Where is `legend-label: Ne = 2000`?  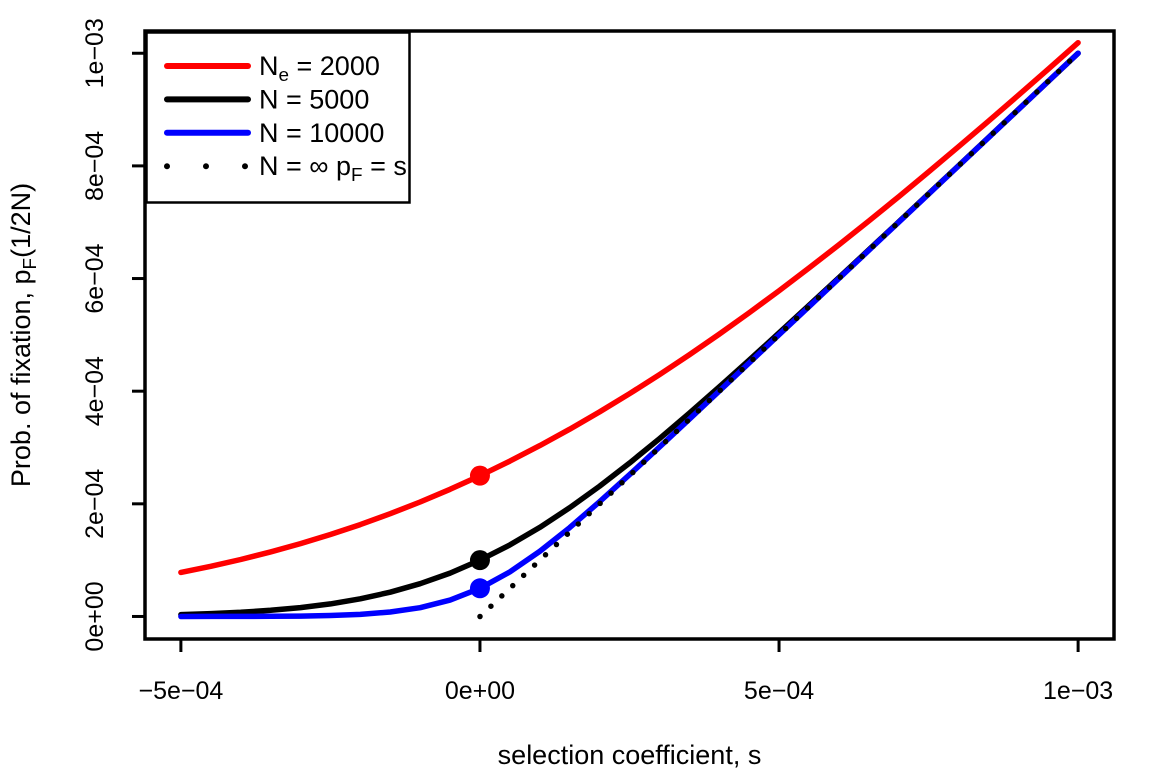
legend-label: Ne = 2000 is located at coordinates (319, 68).